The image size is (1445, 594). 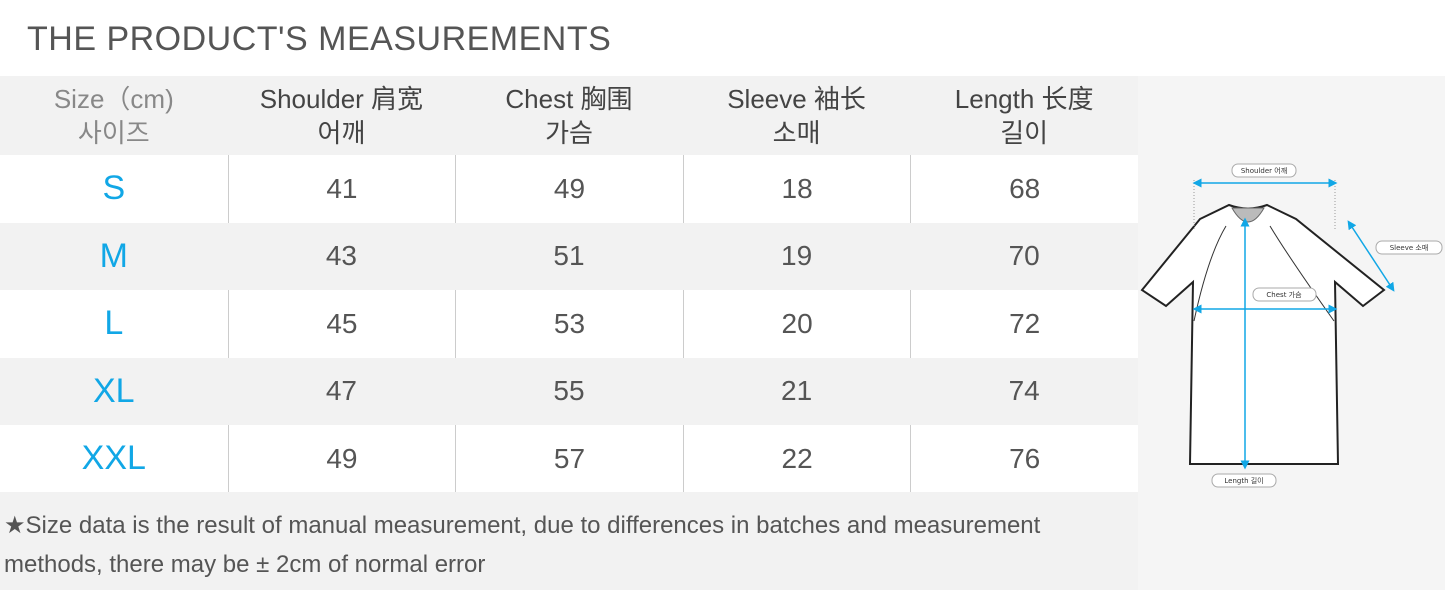 What do you see at coordinates (113, 458) in the screenshot?
I see `cell-size: XXL` at bounding box center [113, 458].